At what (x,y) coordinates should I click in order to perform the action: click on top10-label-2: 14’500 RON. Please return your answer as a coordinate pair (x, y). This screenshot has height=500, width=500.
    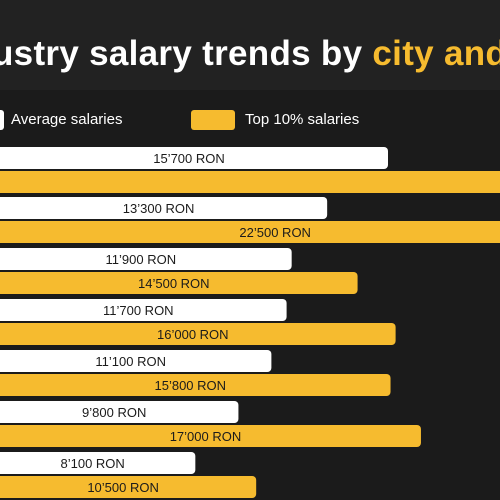
    Looking at the image, I should click on (174, 283).